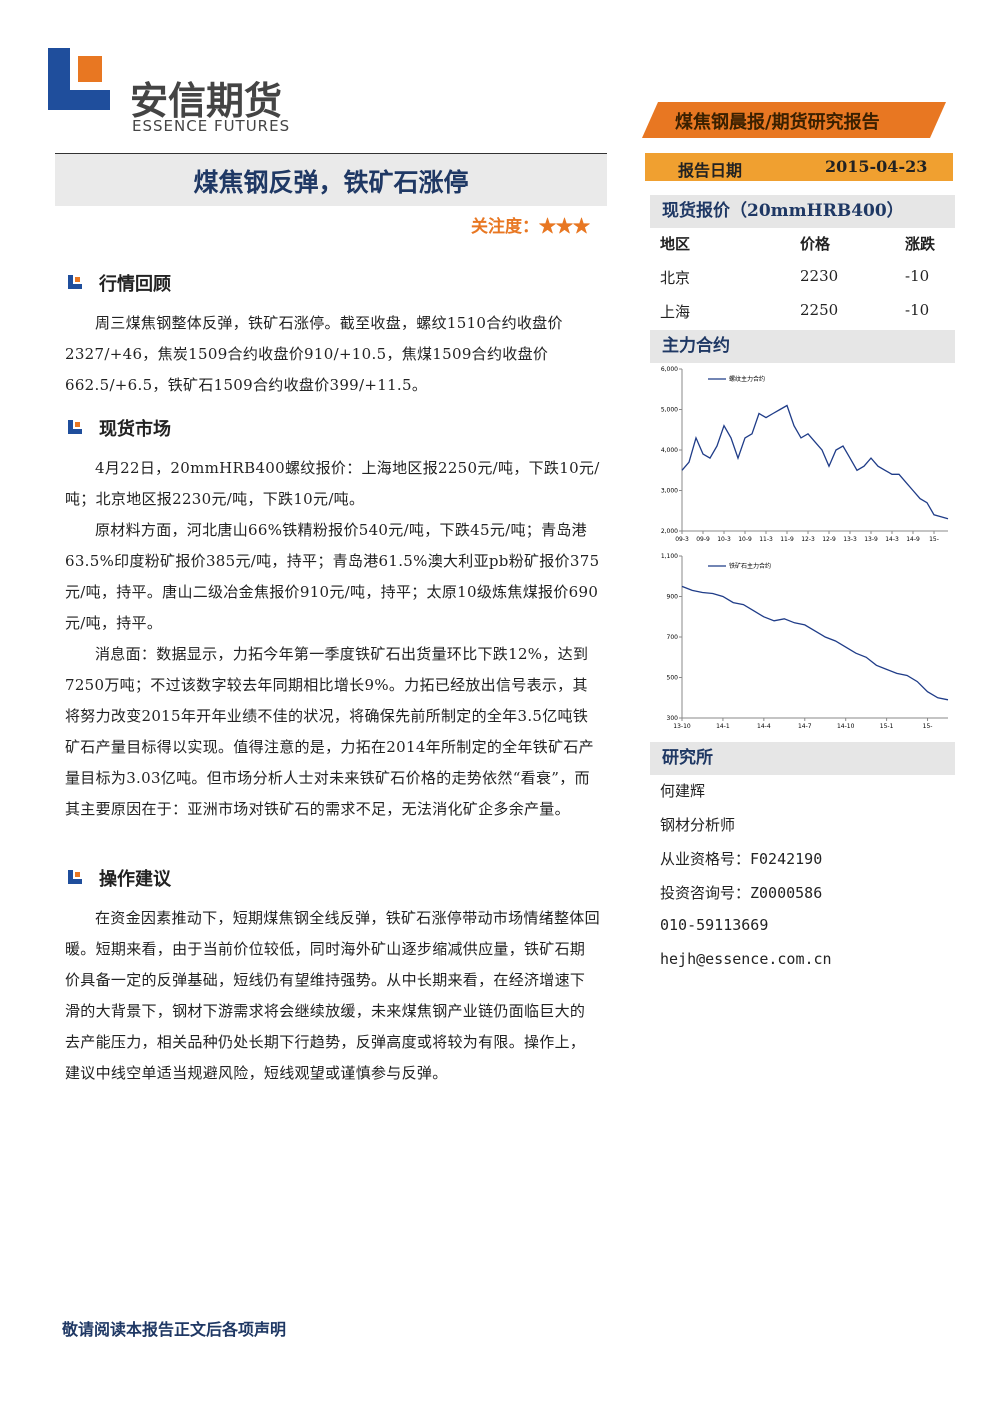 This screenshot has height=1403, width=992. What do you see at coordinates (332, 878) in the screenshot?
I see `section-heading: 操作建议` at bounding box center [332, 878].